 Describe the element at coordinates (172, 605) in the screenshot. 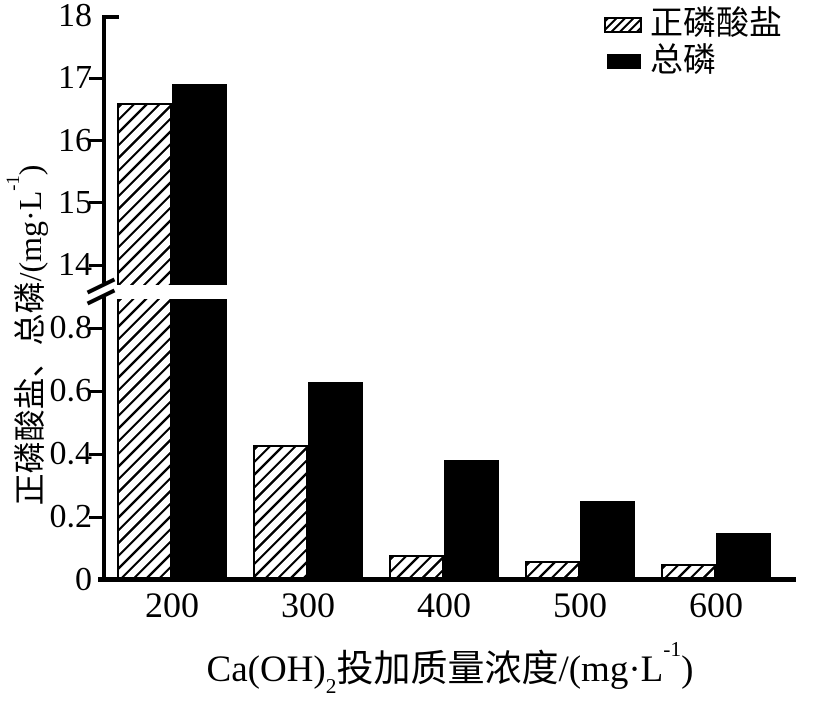

I see `x-tick-label-200: 200` at that location.